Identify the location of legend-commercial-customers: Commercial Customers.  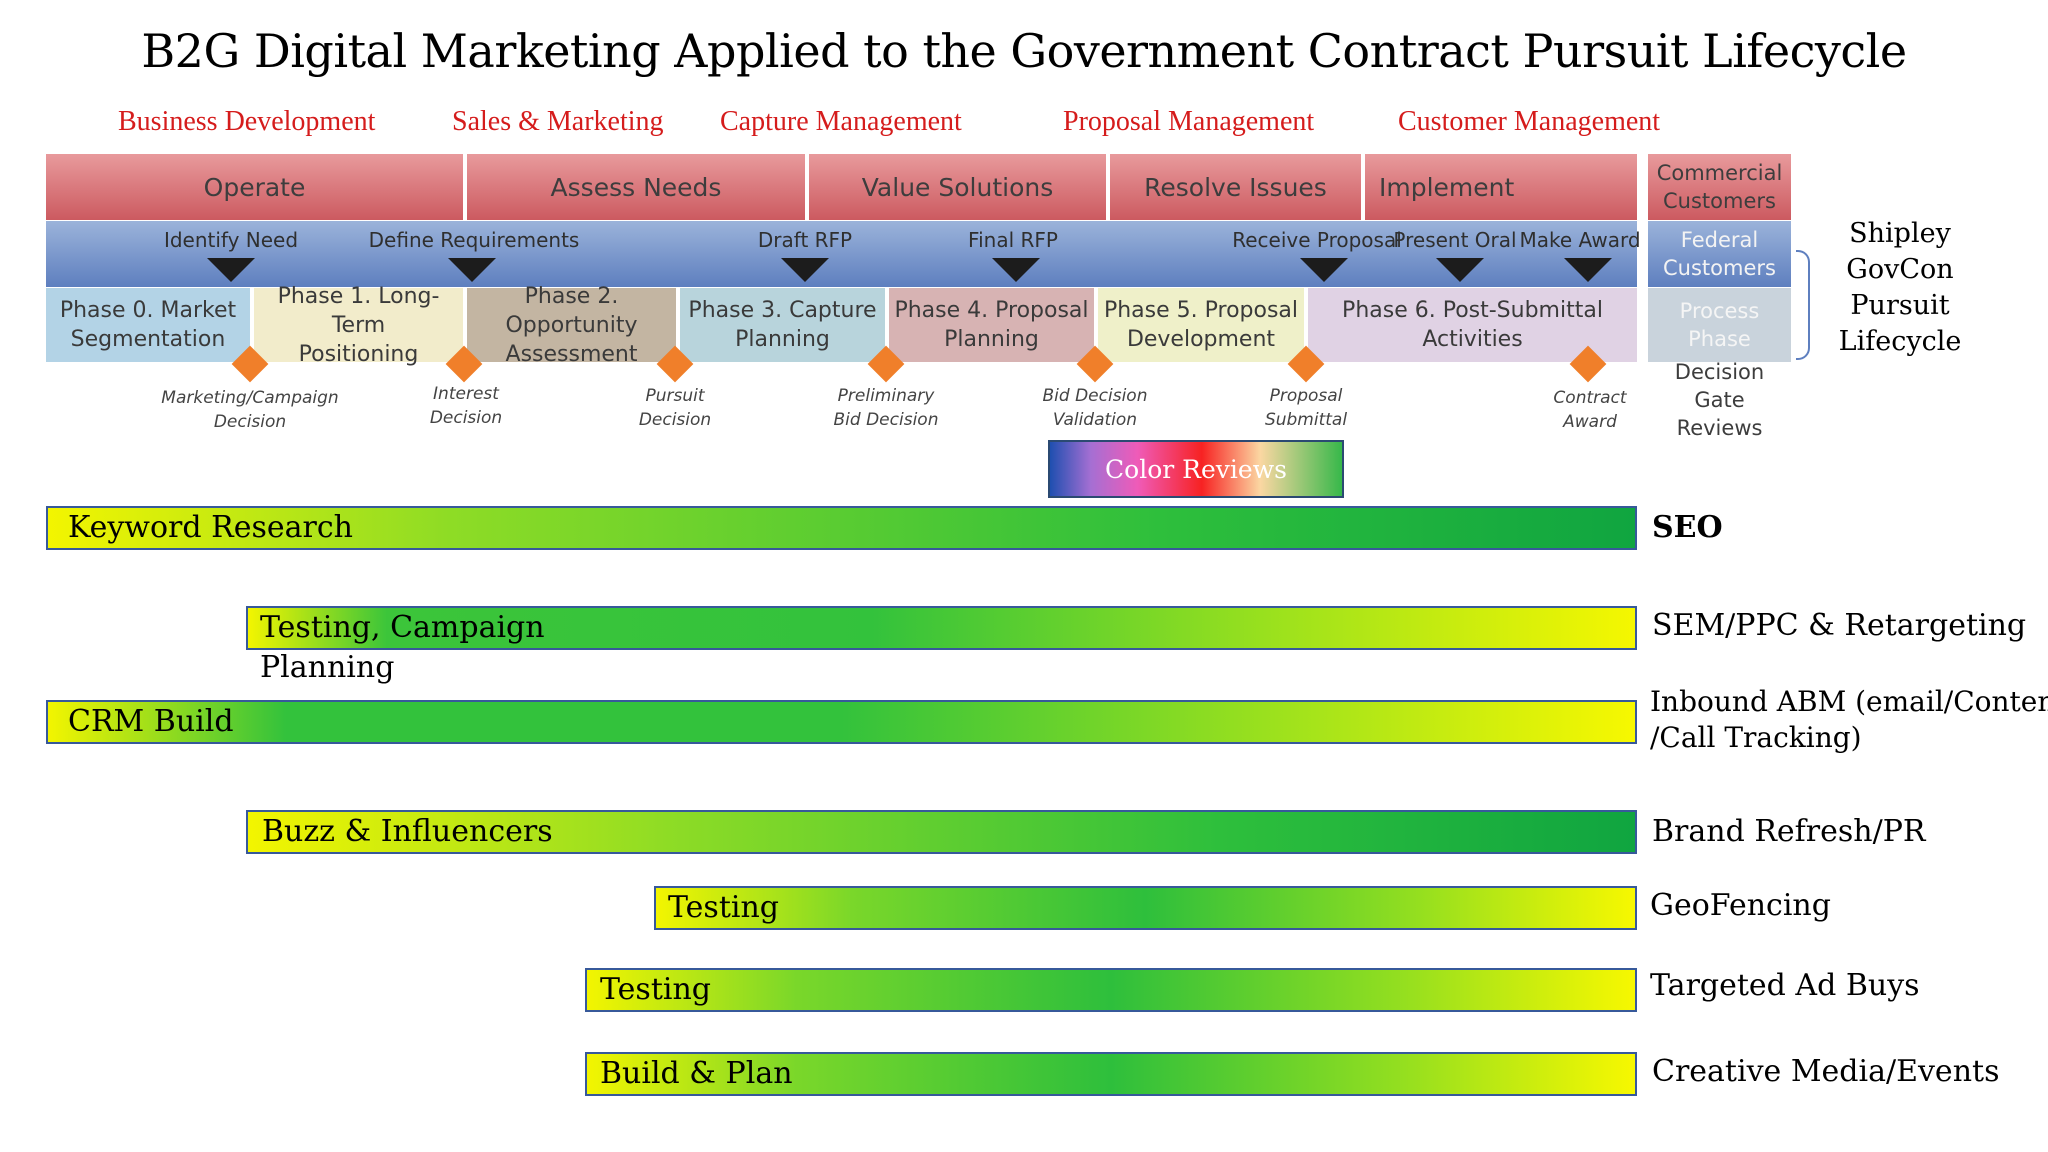
(1719, 187).